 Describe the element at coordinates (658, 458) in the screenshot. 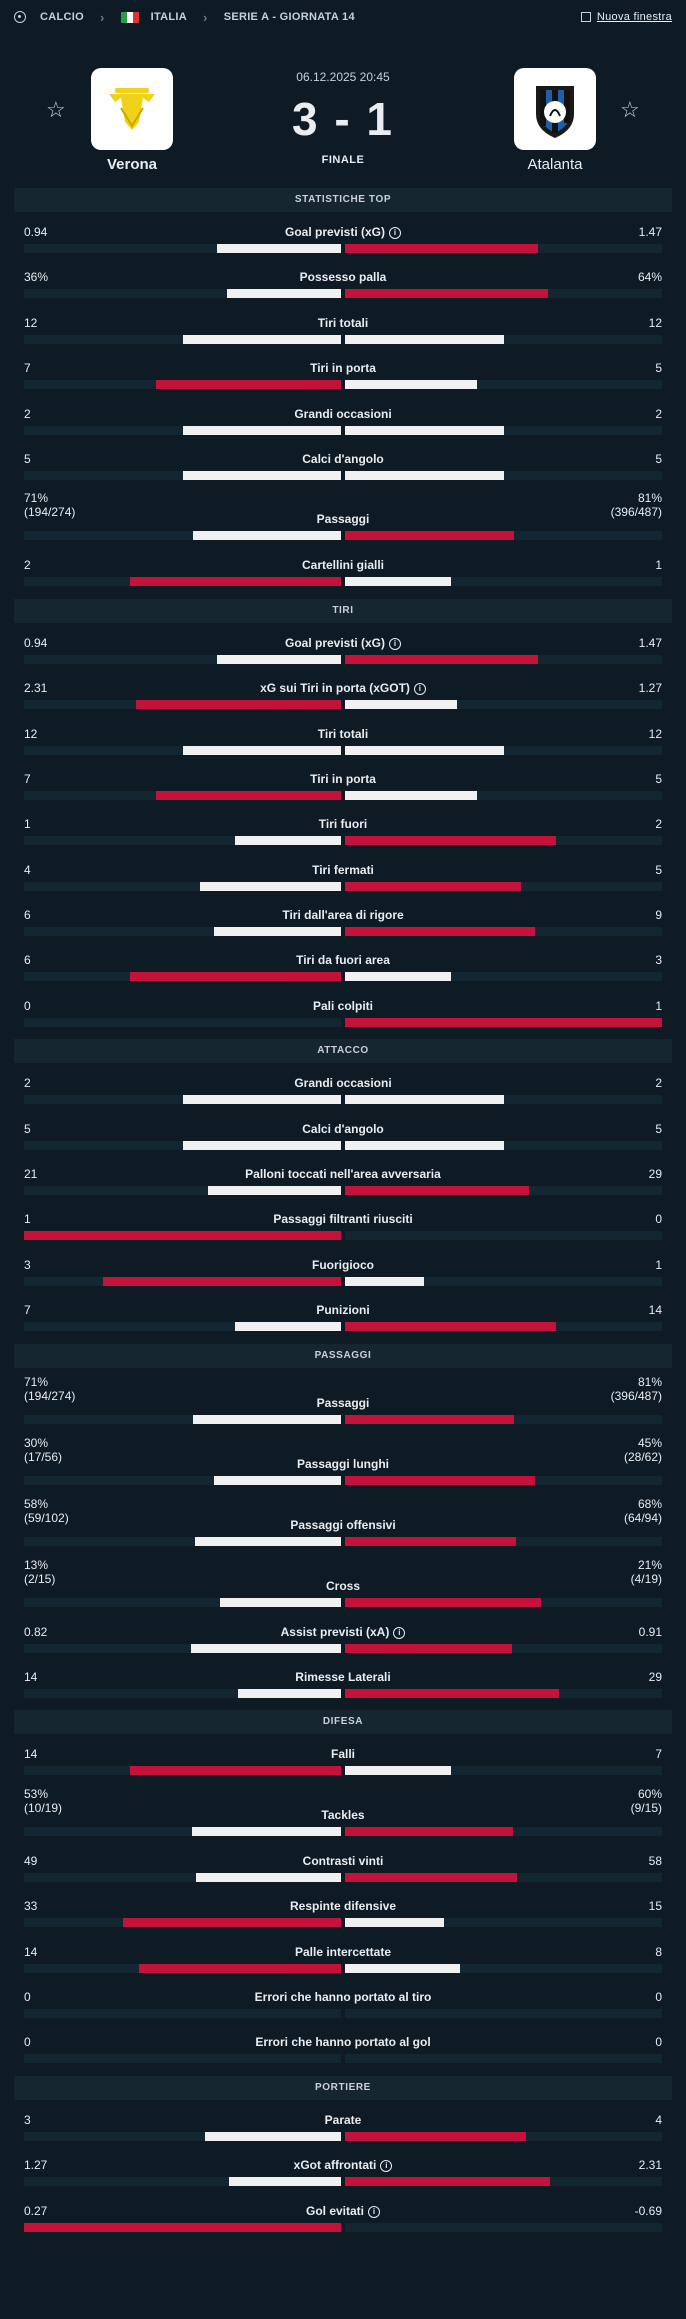

I see `away-value-text: 5` at that location.